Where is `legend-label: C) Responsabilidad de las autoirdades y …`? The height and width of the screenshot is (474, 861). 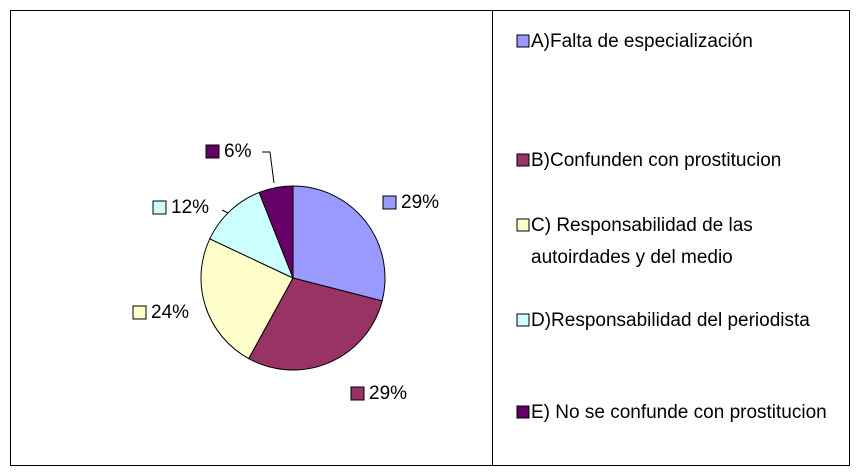 legend-label: C) Responsabilidad de las autoirdades y … is located at coordinates (642, 241).